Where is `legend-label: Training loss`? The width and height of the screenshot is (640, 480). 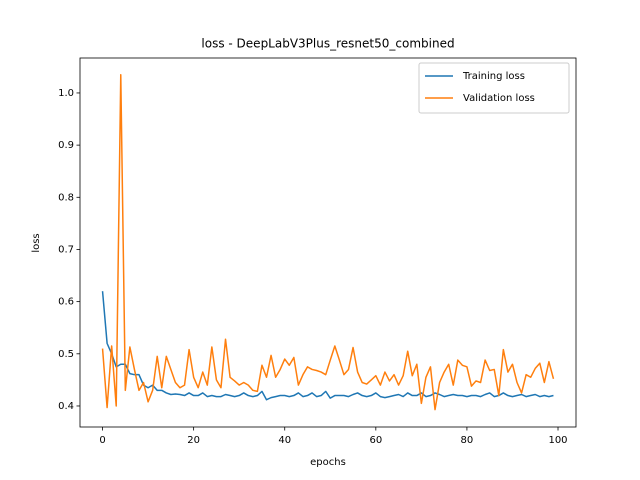 legend-label: Training loss is located at coordinates (493, 76).